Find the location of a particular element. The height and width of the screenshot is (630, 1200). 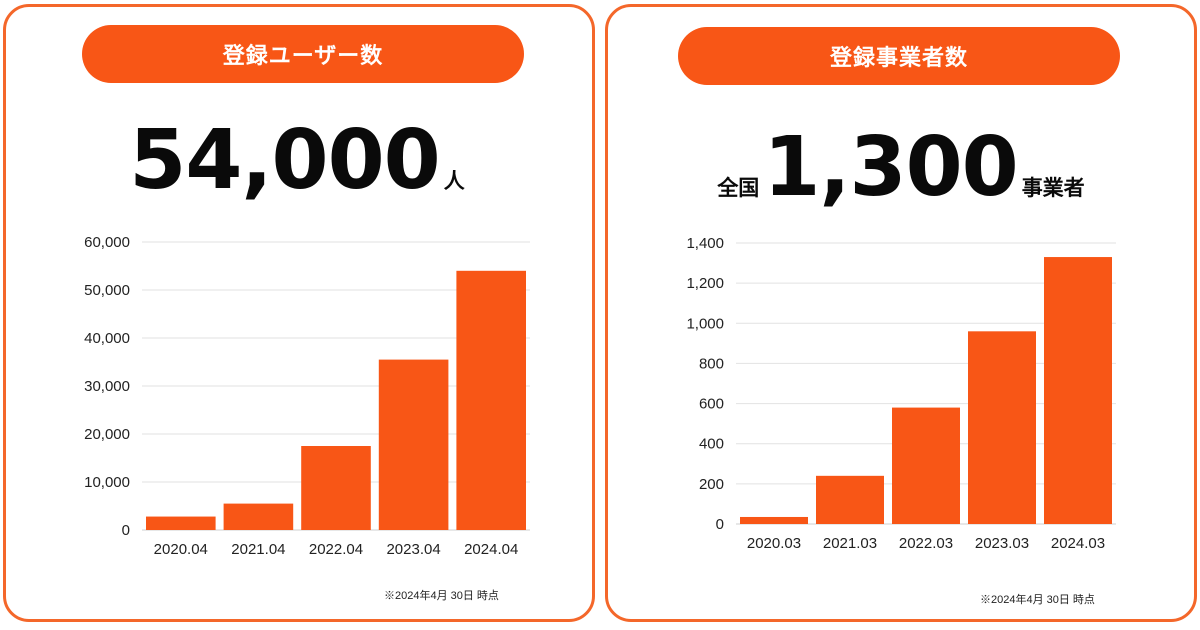

user-count-y-tick-label: 10,000 is located at coordinates (107, 482).